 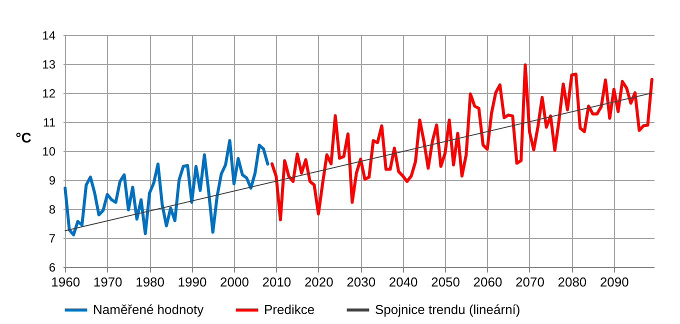 What do you see at coordinates (65, 282) in the screenshot?
I see `x-tick-label: 1960` at bounding box center [65, 282].